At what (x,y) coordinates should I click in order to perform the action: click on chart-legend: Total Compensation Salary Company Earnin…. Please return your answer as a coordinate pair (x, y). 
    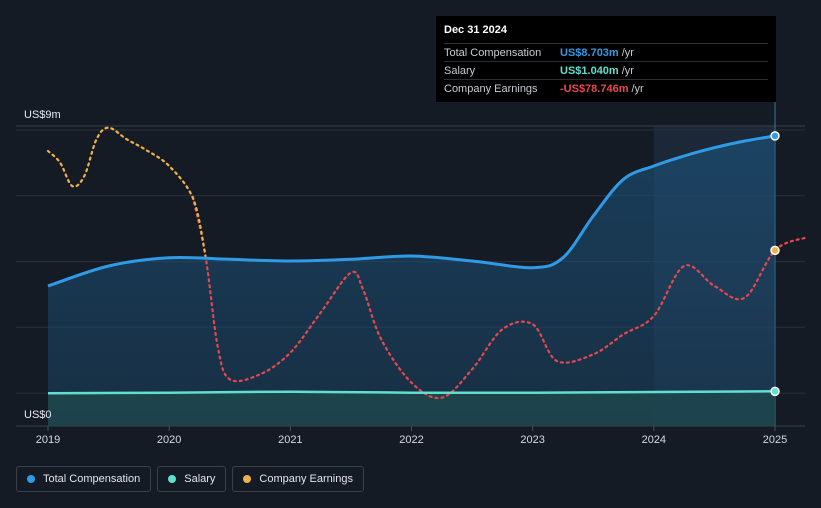
    Looking at the image, I should click on (190, 479).